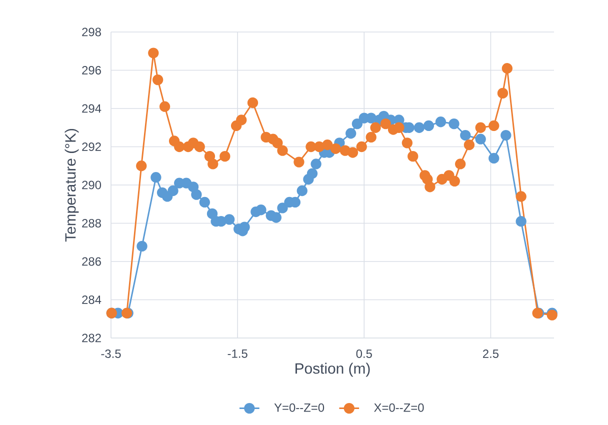 The image size is (608, 425). Describe the element at coordinates (71, 185) in the screenshot. I see `y-axis-title: Temperature (°K)` at that location.